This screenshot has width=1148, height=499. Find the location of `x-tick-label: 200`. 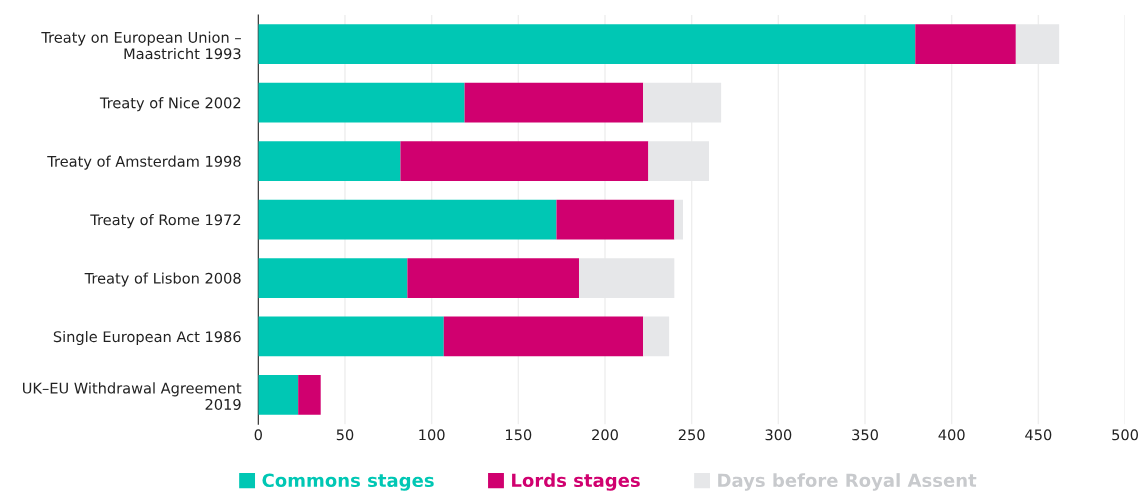

x-tick-label: 200 is located at coordinates (605, 435).